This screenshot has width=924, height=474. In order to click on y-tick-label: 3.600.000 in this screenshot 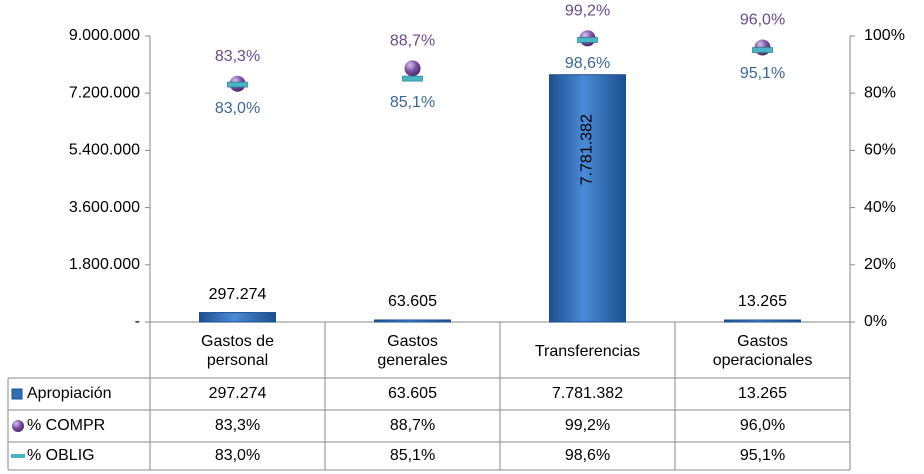, I will do `click(104, 207)`.